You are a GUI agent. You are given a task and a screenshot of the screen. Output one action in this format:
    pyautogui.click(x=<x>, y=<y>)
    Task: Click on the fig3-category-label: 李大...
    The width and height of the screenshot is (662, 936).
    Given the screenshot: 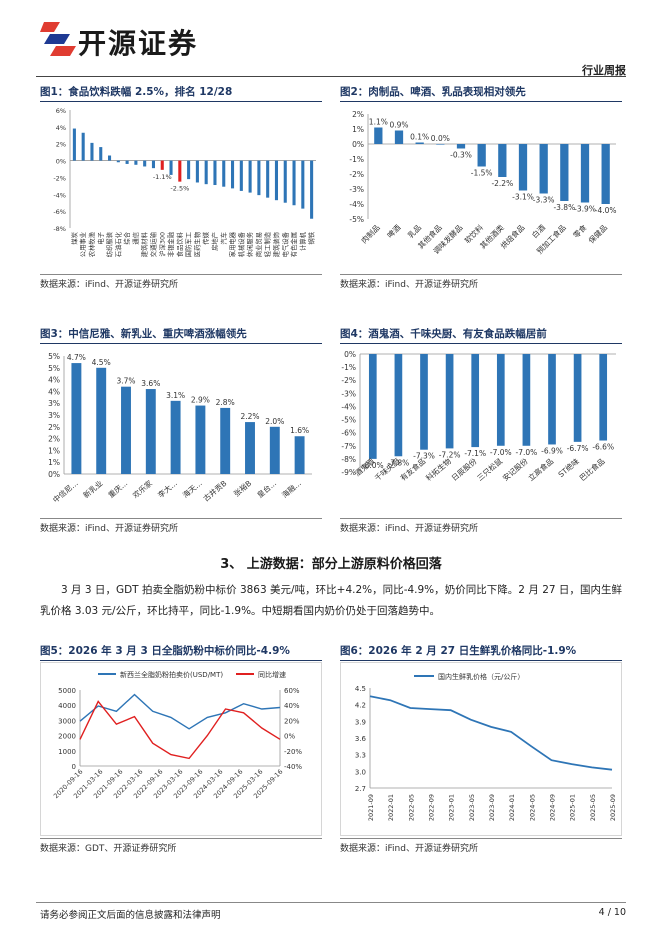 What is the action you would take?
    pyautogui.click(x=166, y=489)
    